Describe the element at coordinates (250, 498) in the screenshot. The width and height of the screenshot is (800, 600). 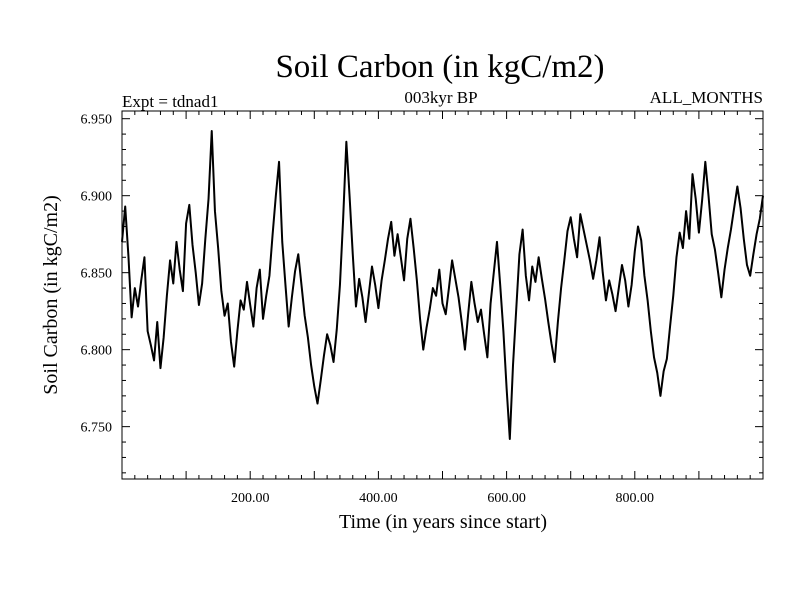
I see `x-tick-label: 200.00` at that location.